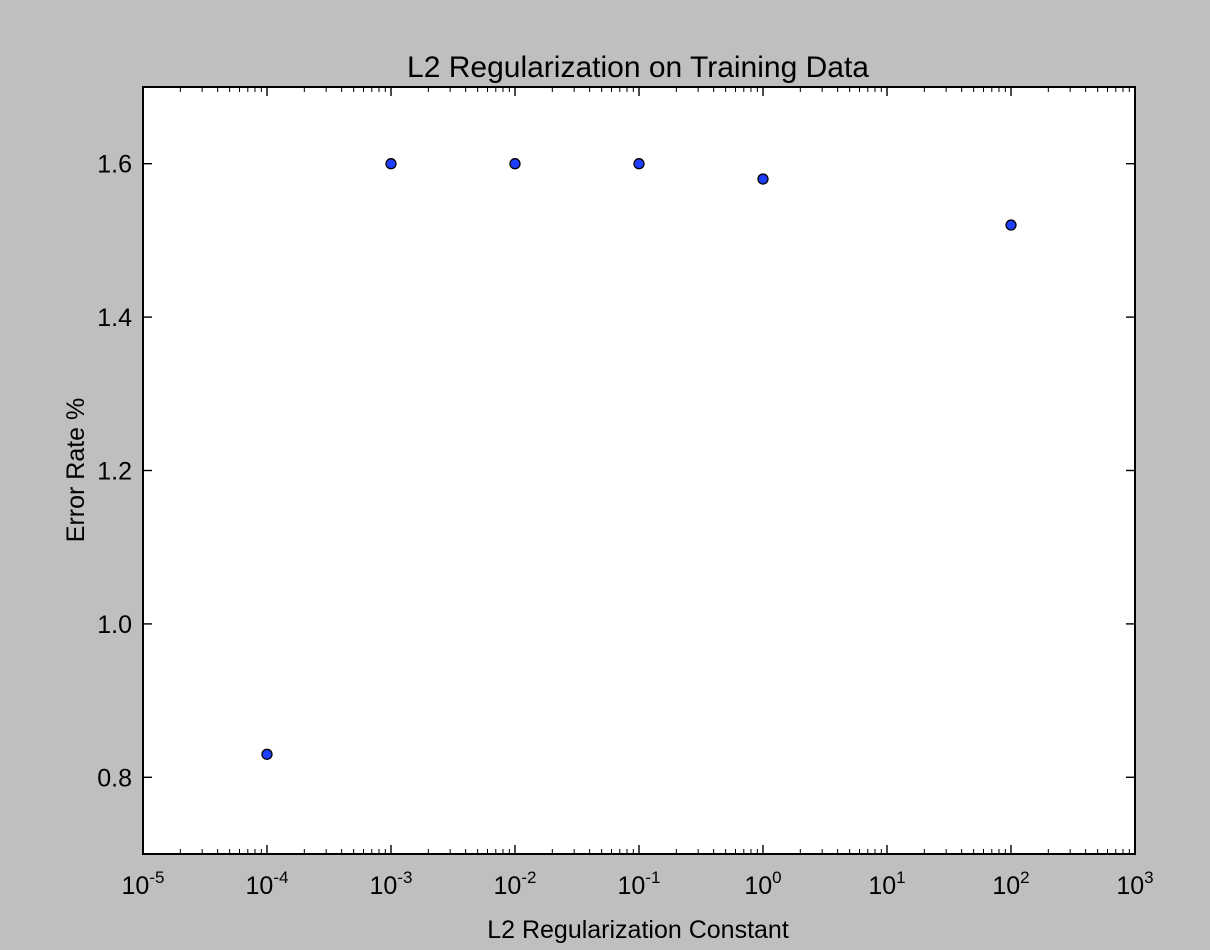  I want to click on x-axis-label: L2 Regularization Constant, so click(638, 930).